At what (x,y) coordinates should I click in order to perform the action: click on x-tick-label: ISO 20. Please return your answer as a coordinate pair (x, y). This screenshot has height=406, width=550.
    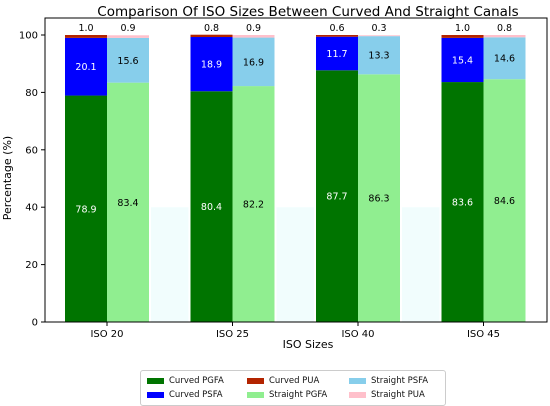
    Looking at the image, I should click on (106, 334).